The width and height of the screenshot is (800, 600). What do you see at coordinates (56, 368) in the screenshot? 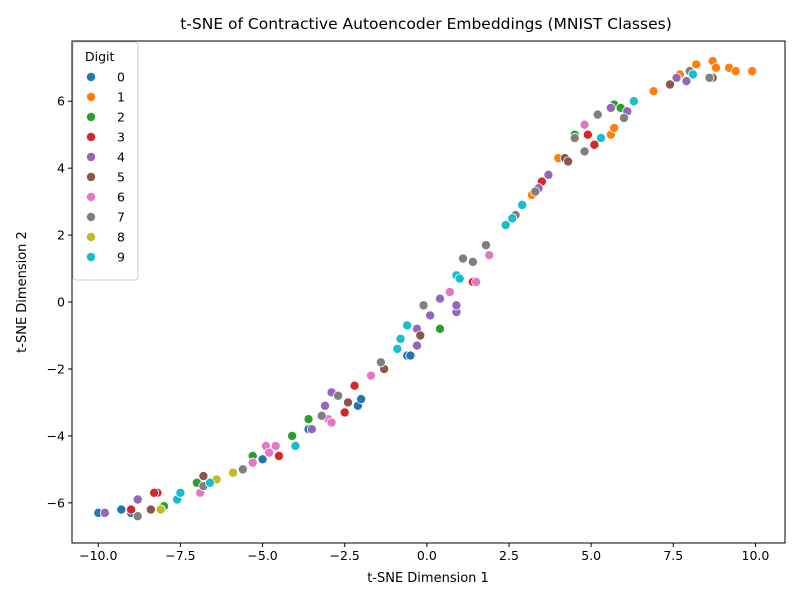
I see `y-tick-label: −2` at bounding box center [56, 368].